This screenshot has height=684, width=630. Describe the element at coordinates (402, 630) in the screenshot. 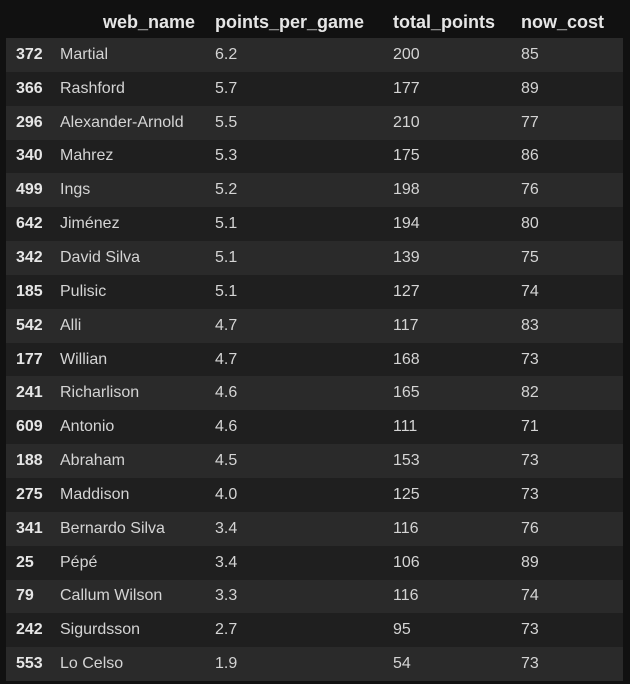

I see `cell-total-points: 95` at that location.